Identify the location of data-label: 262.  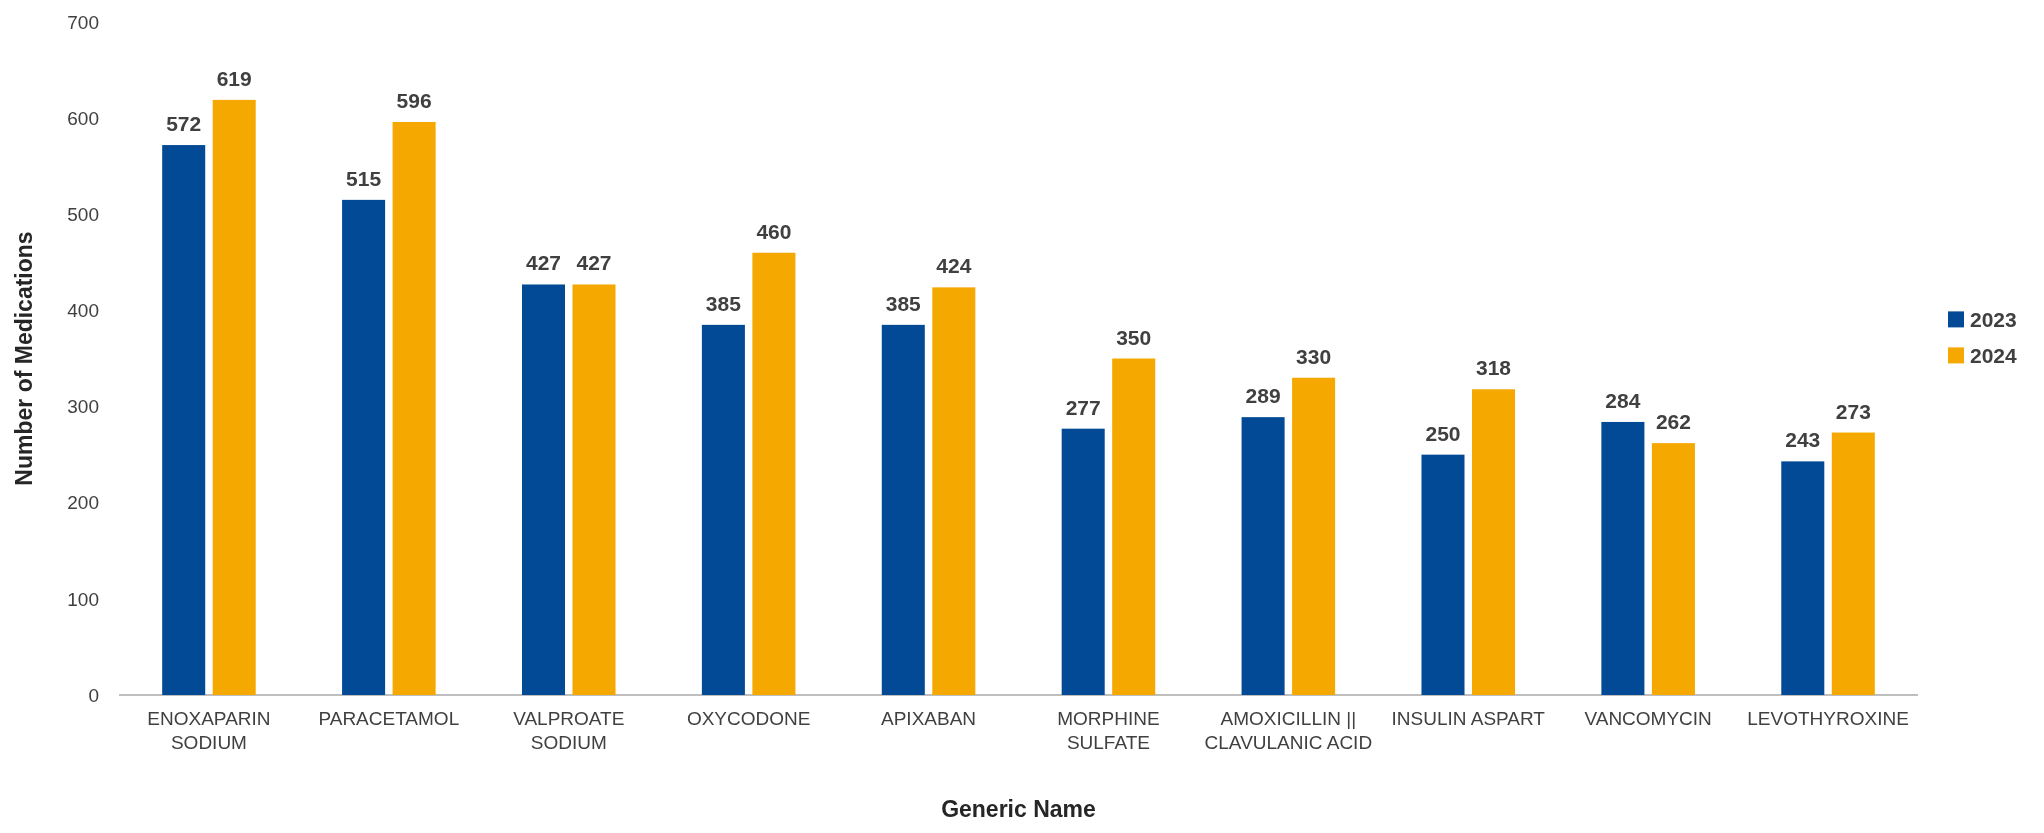
(1673, 422).